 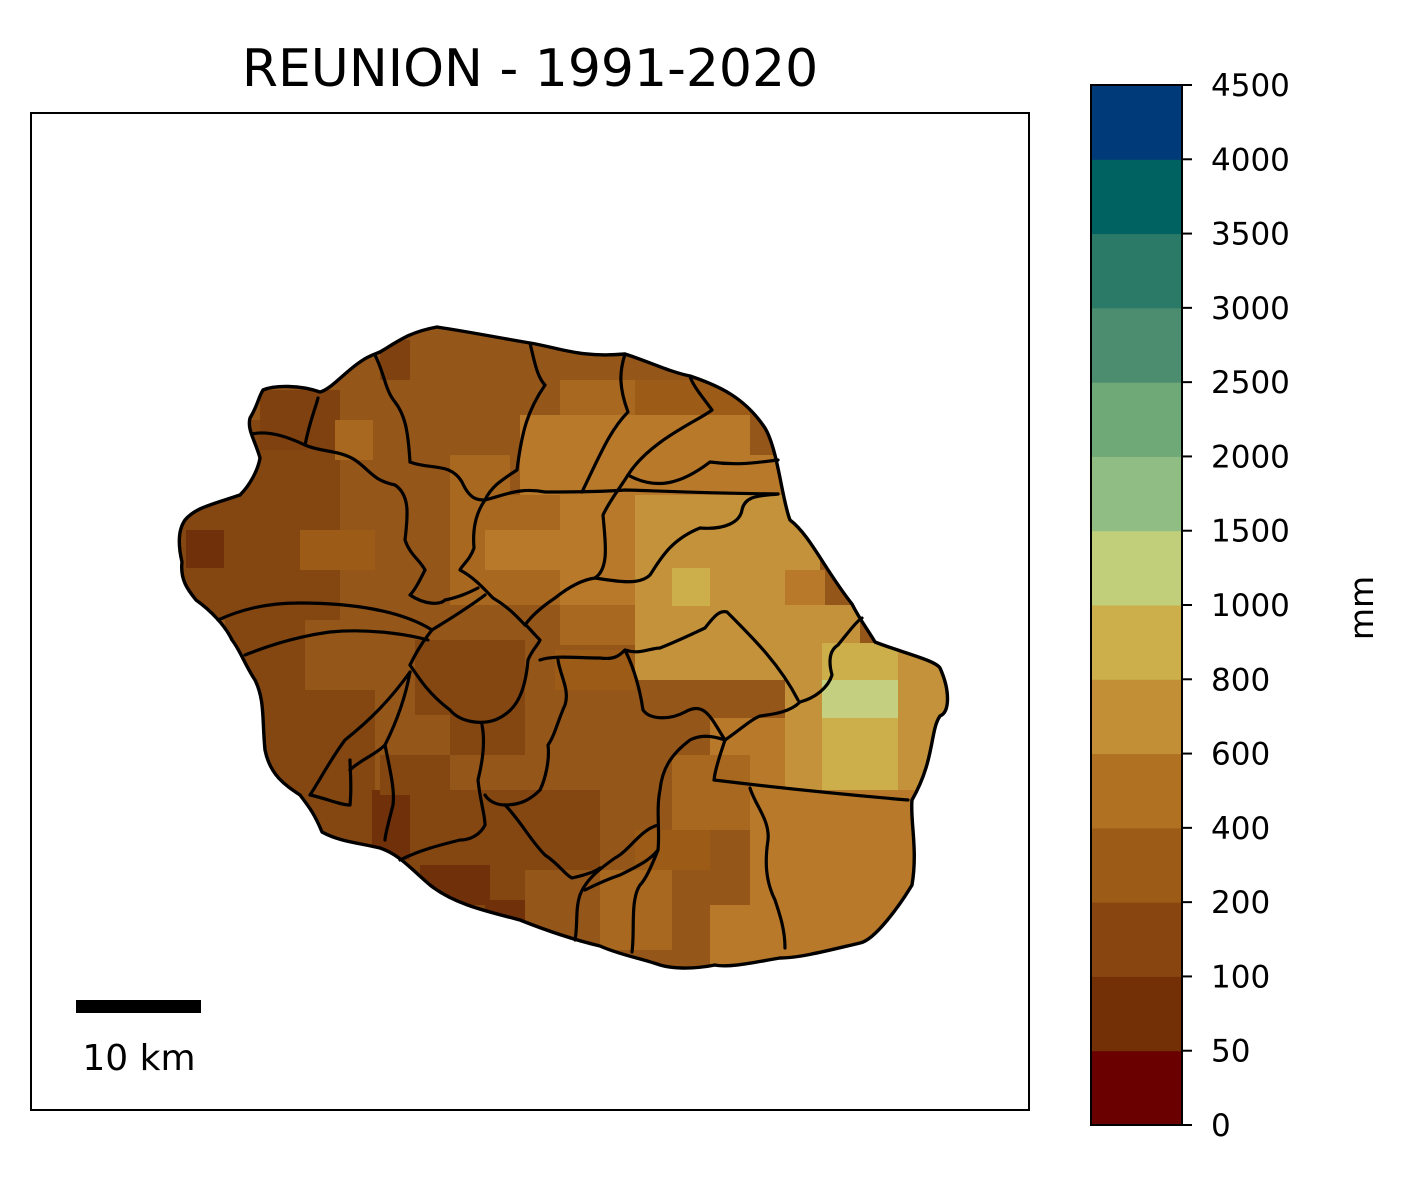 I want to click on colorbar-tick-label: 0, so click(x=1221, y=1126).